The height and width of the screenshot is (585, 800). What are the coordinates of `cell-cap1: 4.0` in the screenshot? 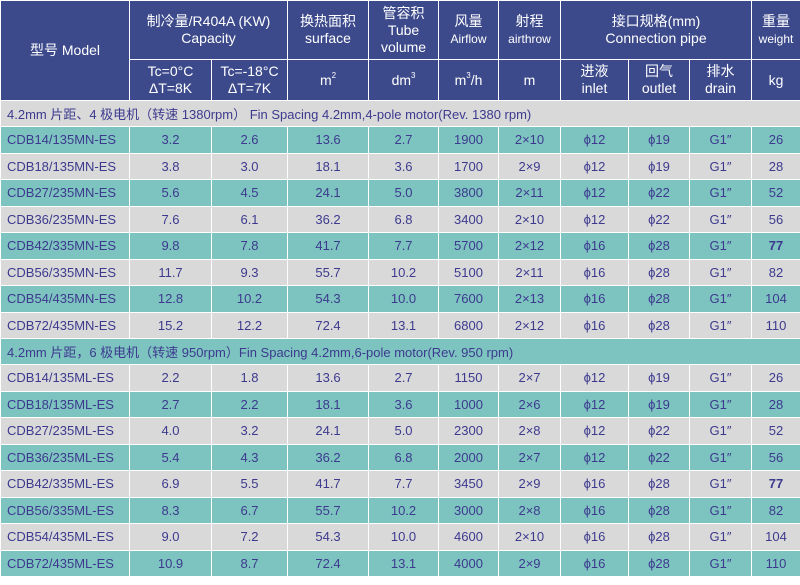 It's located at (170, 431).